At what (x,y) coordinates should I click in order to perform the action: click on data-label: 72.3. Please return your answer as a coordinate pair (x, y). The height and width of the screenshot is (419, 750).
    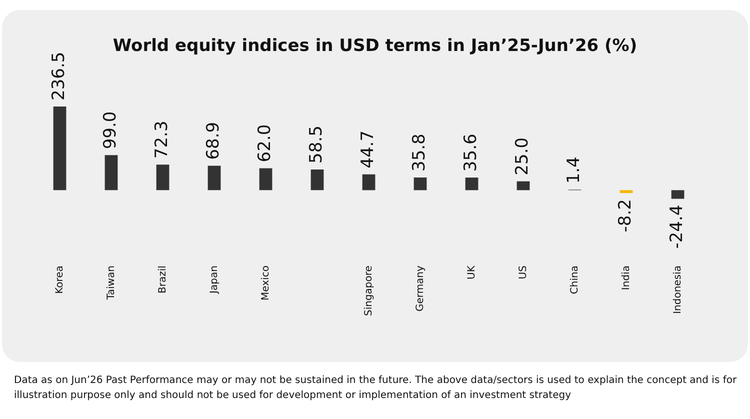
    Looking at the image, I should click on (162, 139).